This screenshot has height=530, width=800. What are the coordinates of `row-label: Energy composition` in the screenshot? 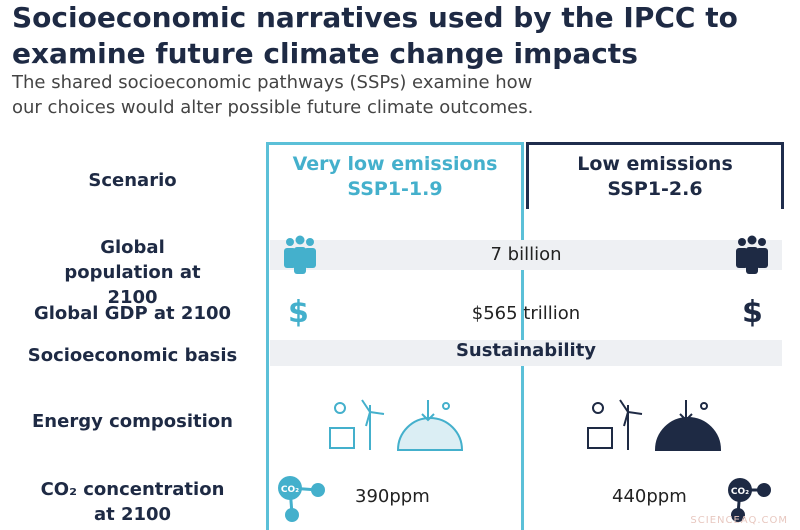 It's located at (132, 421).